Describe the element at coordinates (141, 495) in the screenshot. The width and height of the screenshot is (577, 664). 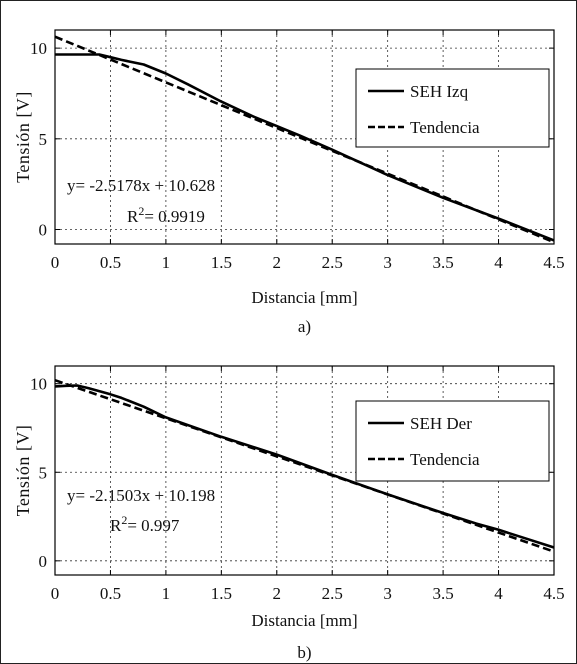
I see `regression-equation: y= -2.1503x + 10.198` at that location.